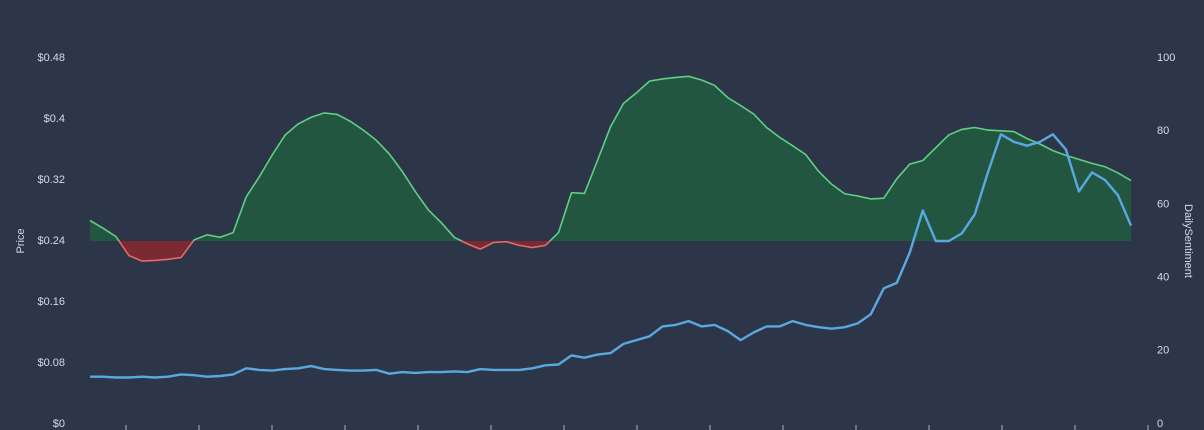 The height and width of the screenshot is (430, 1204). Describe the element at coordinates (59, 424) in the screenshot. I see `y-tick-label: $0` at that location.